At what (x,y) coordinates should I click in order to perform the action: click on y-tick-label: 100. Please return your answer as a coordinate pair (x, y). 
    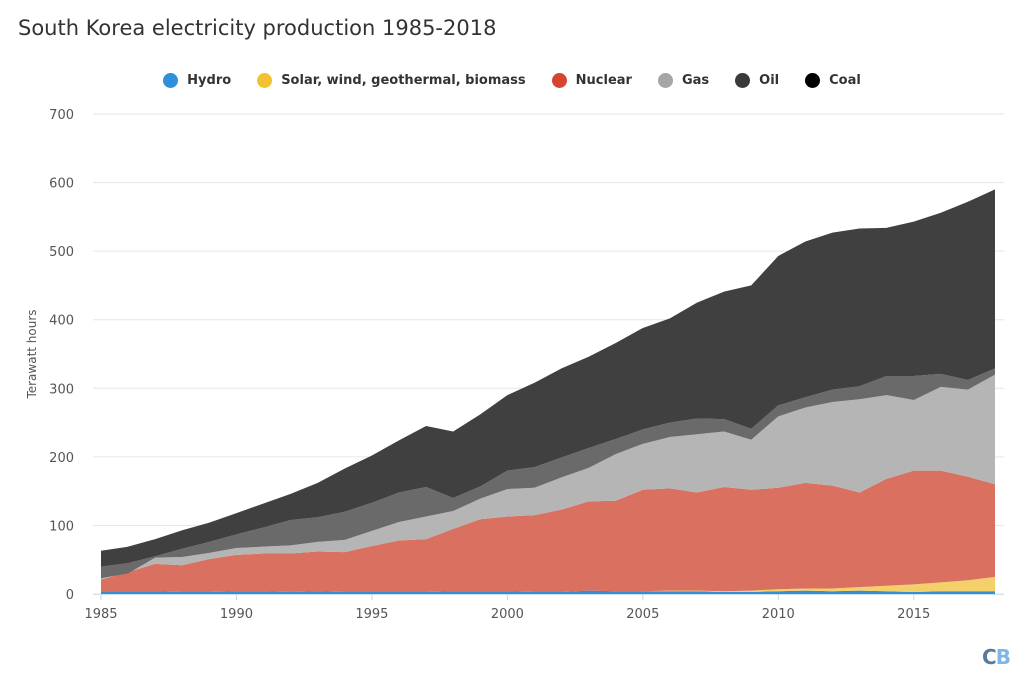
    Looking at the image, I should click on (61, 526).